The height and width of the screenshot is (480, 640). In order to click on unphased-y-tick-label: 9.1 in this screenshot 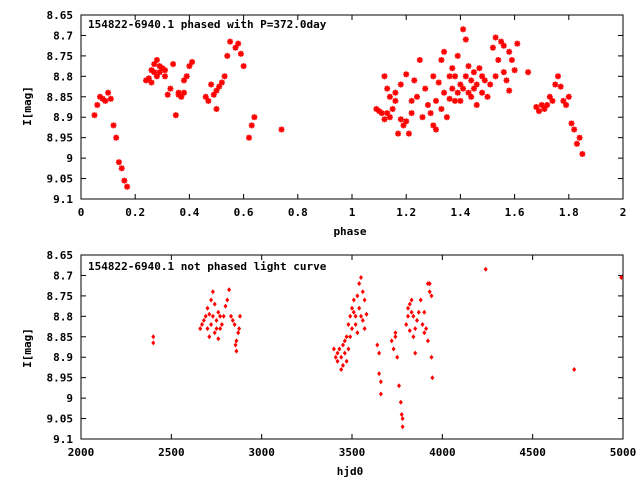, I will do `click(63, 439)`.